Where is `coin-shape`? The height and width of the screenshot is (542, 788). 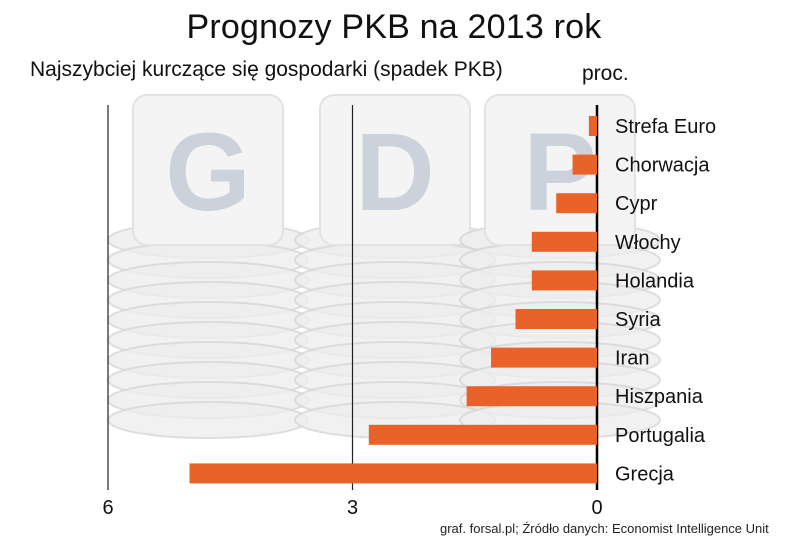 coin-shape is located at coordinates (208, 420).